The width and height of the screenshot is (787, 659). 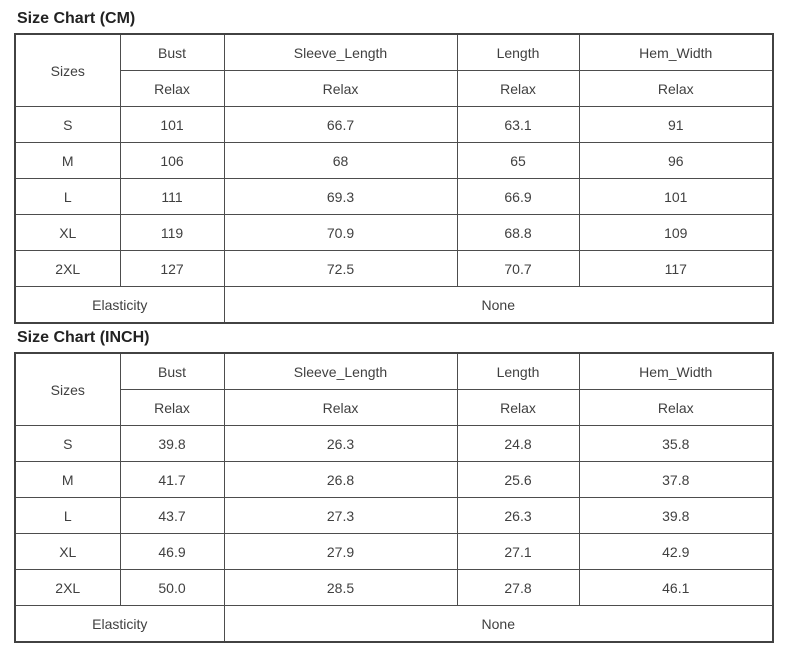 I want to click on measurement-cell: 41.7, so click(x=172, y=479).